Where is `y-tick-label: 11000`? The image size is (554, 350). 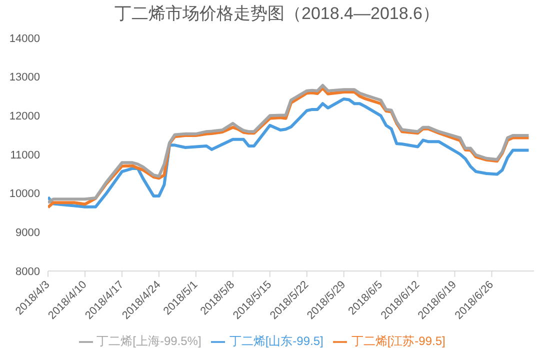
y-tick-label: 11000 is located at coordinates (25, 155).